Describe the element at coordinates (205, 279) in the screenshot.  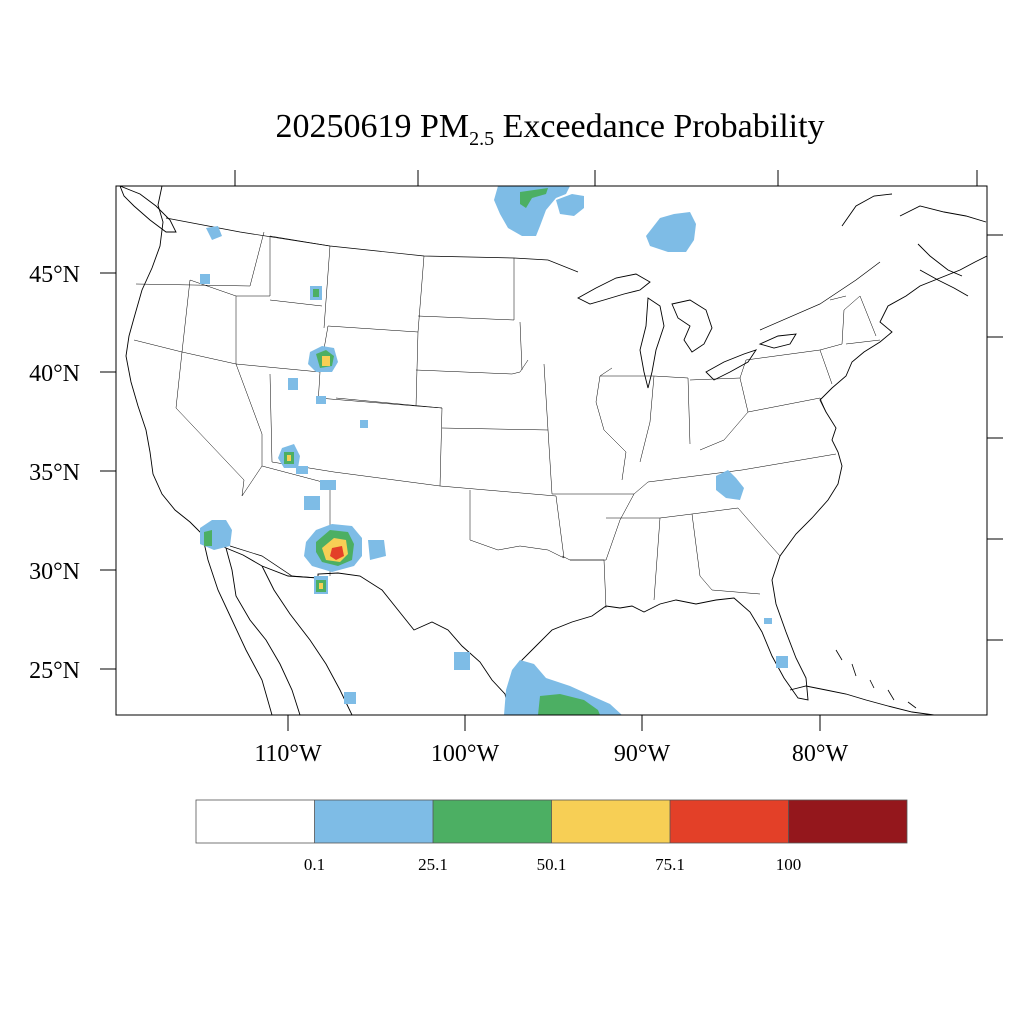
I see `prob-area-oregon-dot` at that location.